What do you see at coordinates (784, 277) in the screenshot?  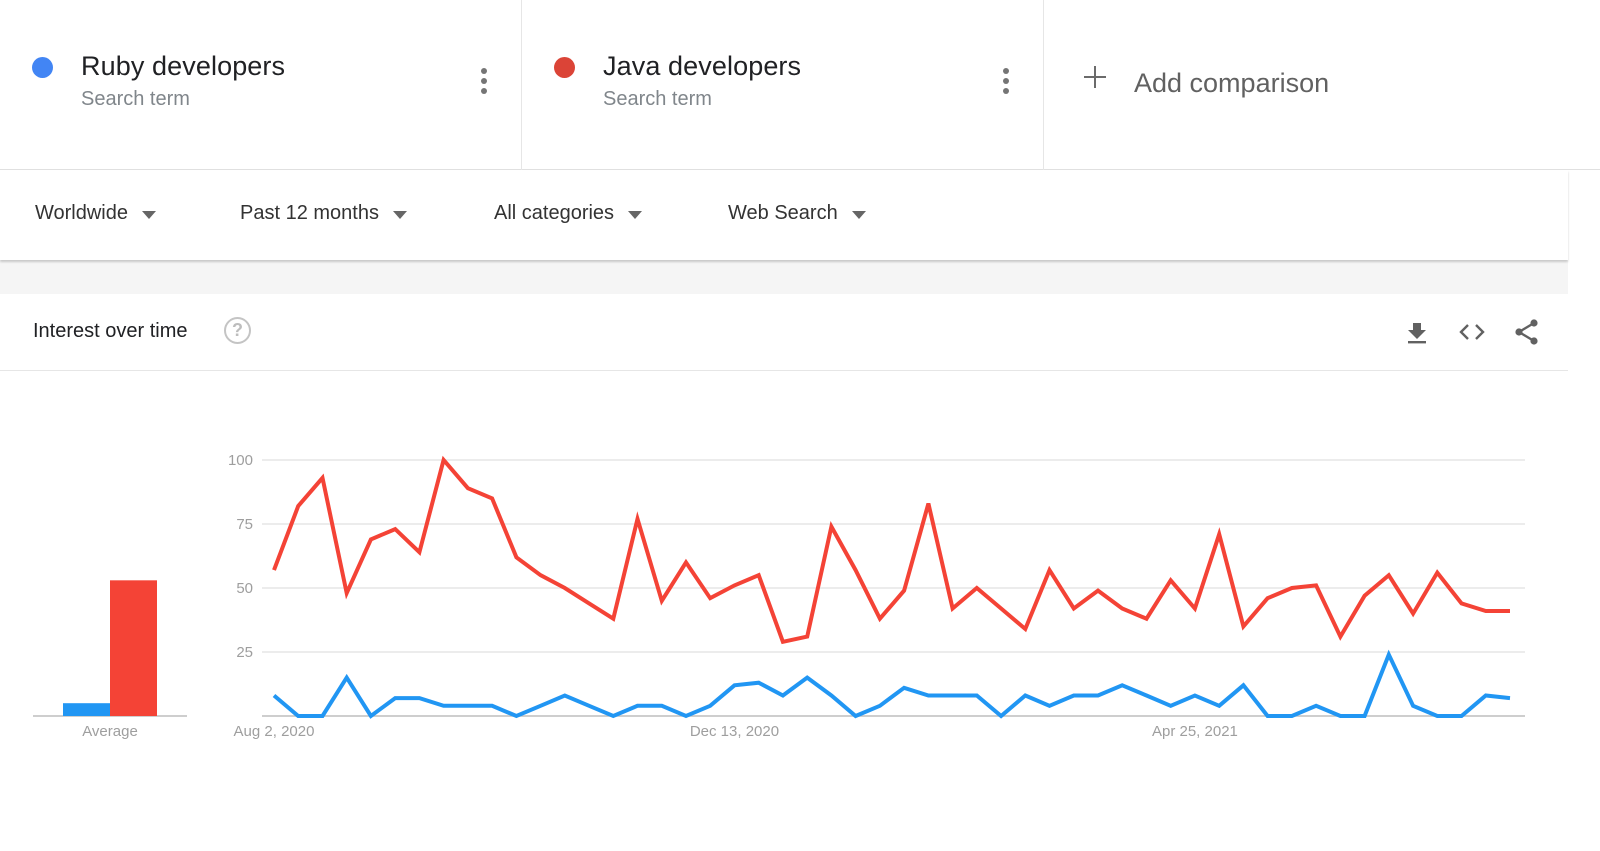 I see `section-divider` at bounding box center [784, 277].